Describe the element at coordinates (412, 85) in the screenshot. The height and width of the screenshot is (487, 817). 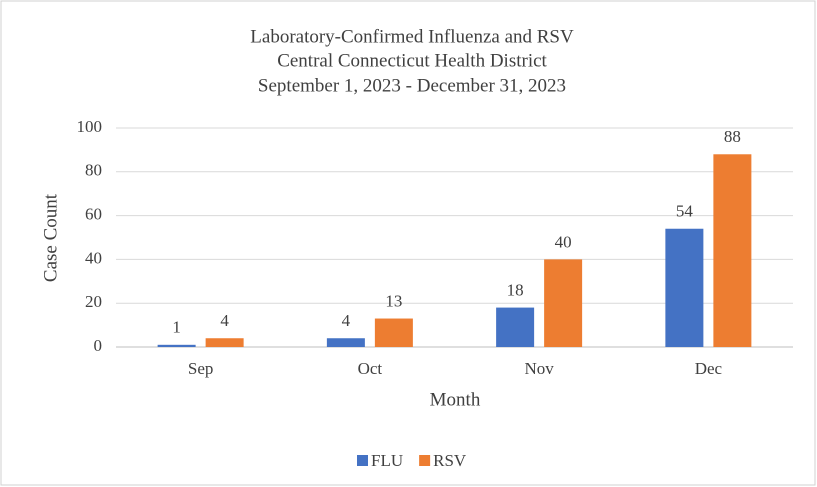
I see `chart-title: September 1, 2023 - December 31, 2023` at that location.